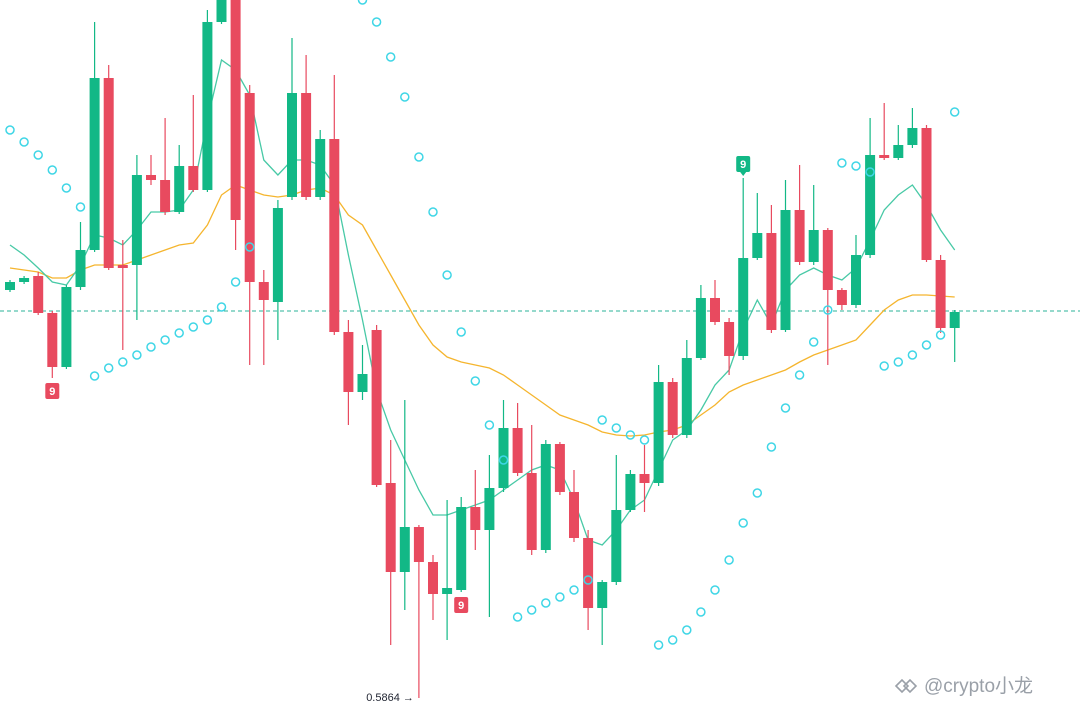 This screenshot has height=709, width=1080. I want to click on watermark: @crypto小龙, so click(978, 686).